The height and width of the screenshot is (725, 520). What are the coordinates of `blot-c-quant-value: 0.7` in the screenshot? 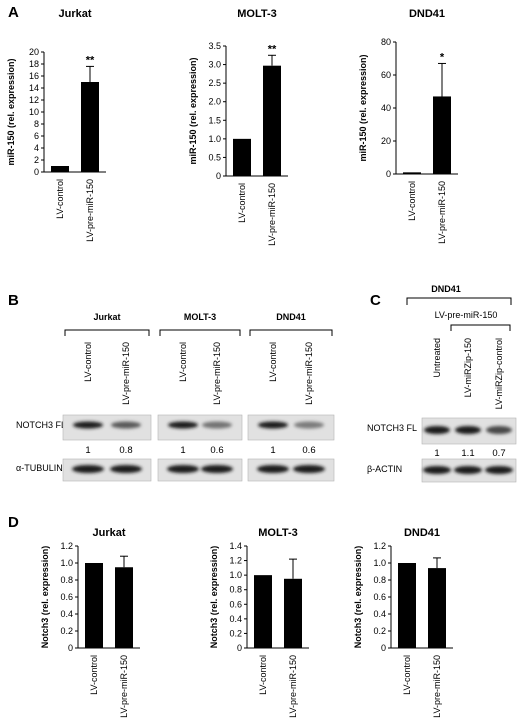 It's located at (498, 453).